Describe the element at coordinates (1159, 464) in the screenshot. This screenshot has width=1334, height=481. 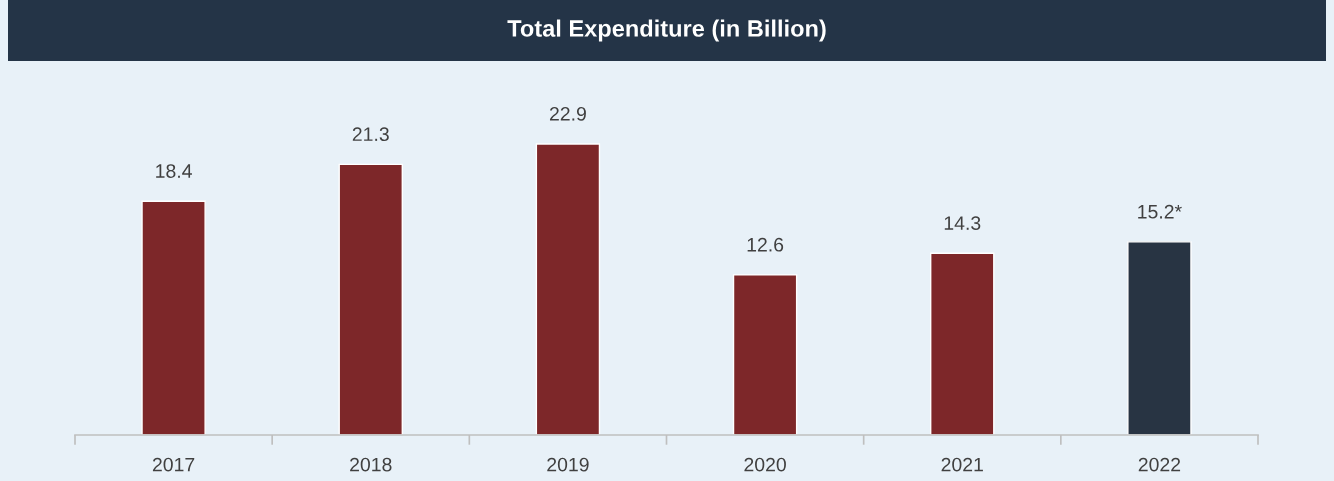
I see `x-tick-label: 2022` at that location.